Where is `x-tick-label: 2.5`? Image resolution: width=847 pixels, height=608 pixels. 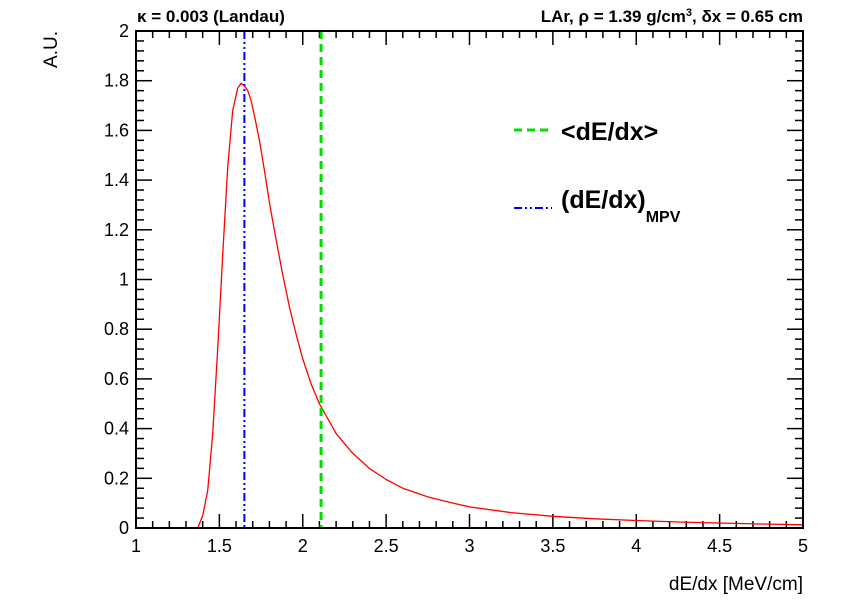 x-tick-label: 2.5 is located at coordinates (386, 546).